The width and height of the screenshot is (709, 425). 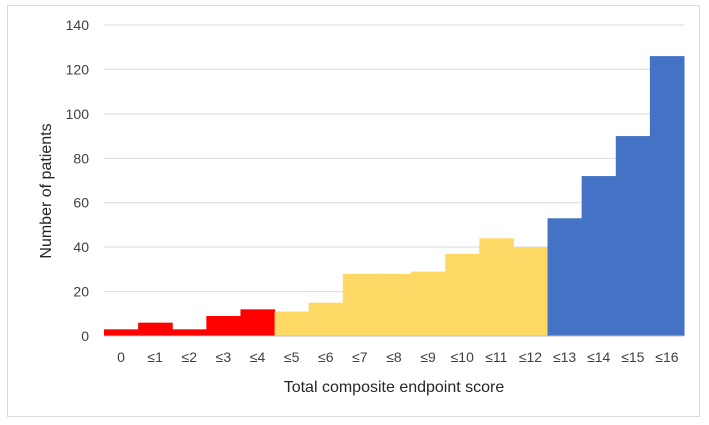 What do you see at coordinates (78, 25) in the screenshot?
I see `y-tick-label: 140` at bounding box center [78, 25].